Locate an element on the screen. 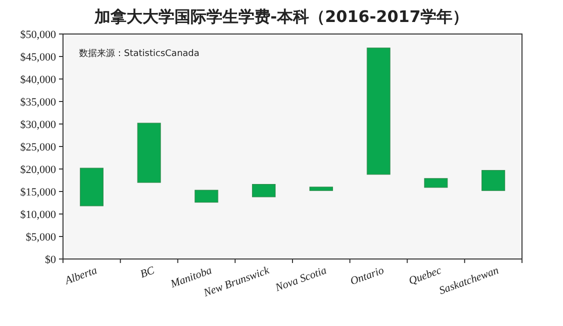 The width and height of the screenshot is (563, 326). x-tick-label: Ontario is located at coordinates (367, 276).